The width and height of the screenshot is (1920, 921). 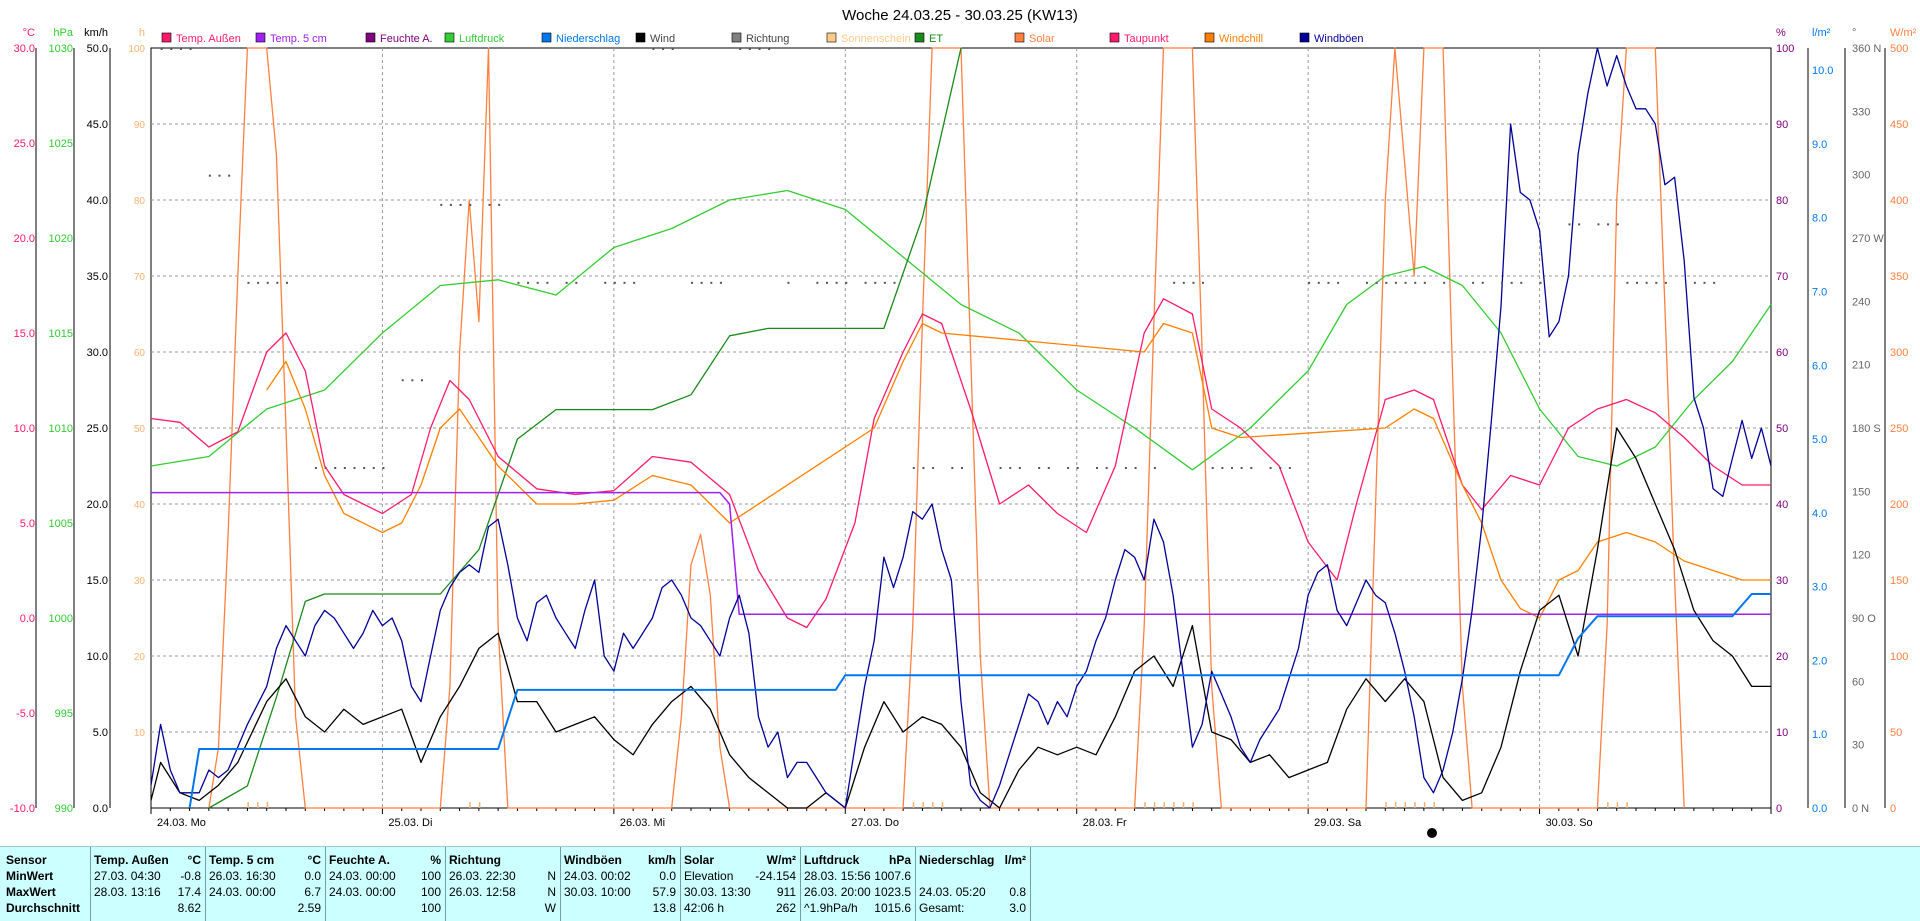 What do you see at coordinates (1782, 201) in the screenshot?
I see `humidity_pct-tick: 80` at bounding box center [1782, 201].